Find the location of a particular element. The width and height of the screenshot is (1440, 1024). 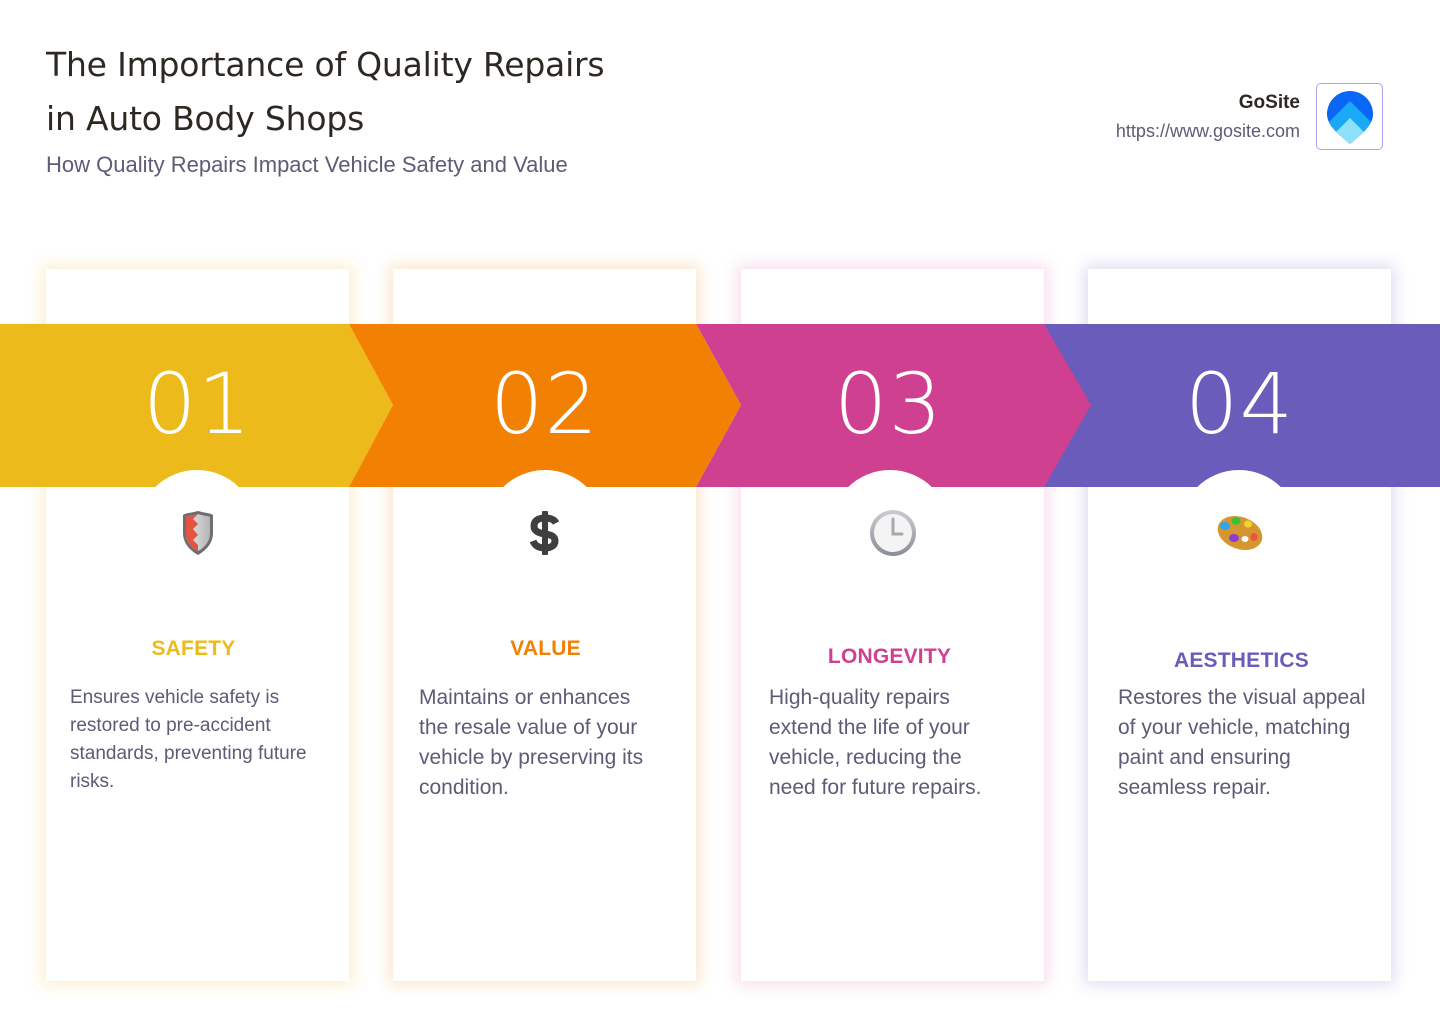

palette-icon is located at coordinates (1239, 533).